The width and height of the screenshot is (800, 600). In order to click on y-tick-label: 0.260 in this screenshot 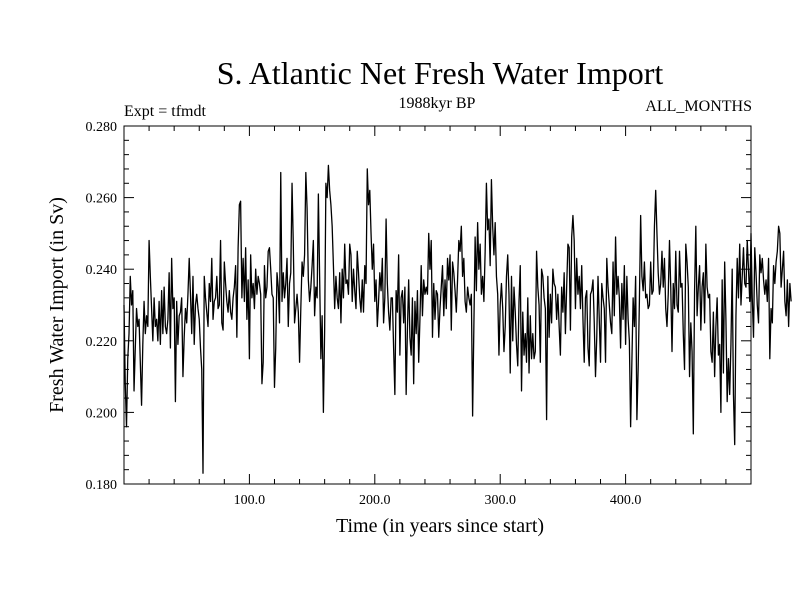, I will do `click(102, 199)`.